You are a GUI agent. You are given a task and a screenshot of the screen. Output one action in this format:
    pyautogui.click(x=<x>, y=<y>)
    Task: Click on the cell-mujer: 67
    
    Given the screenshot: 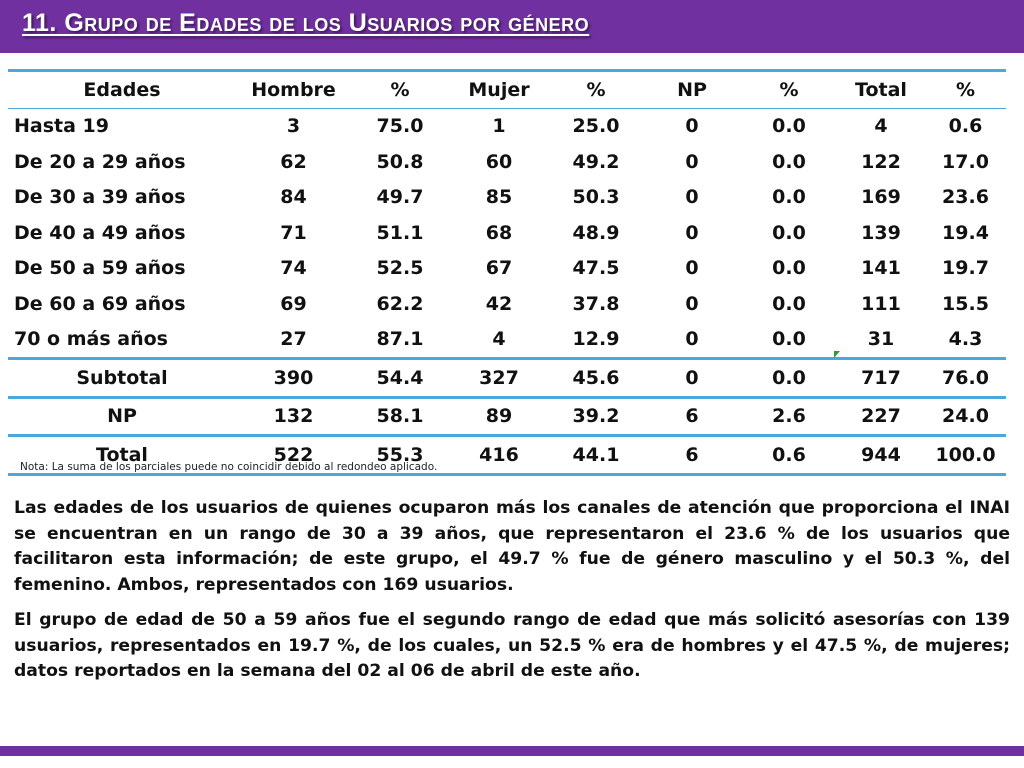 What is the action you would take?
    pyautogui.click(x=499, y=268)
    